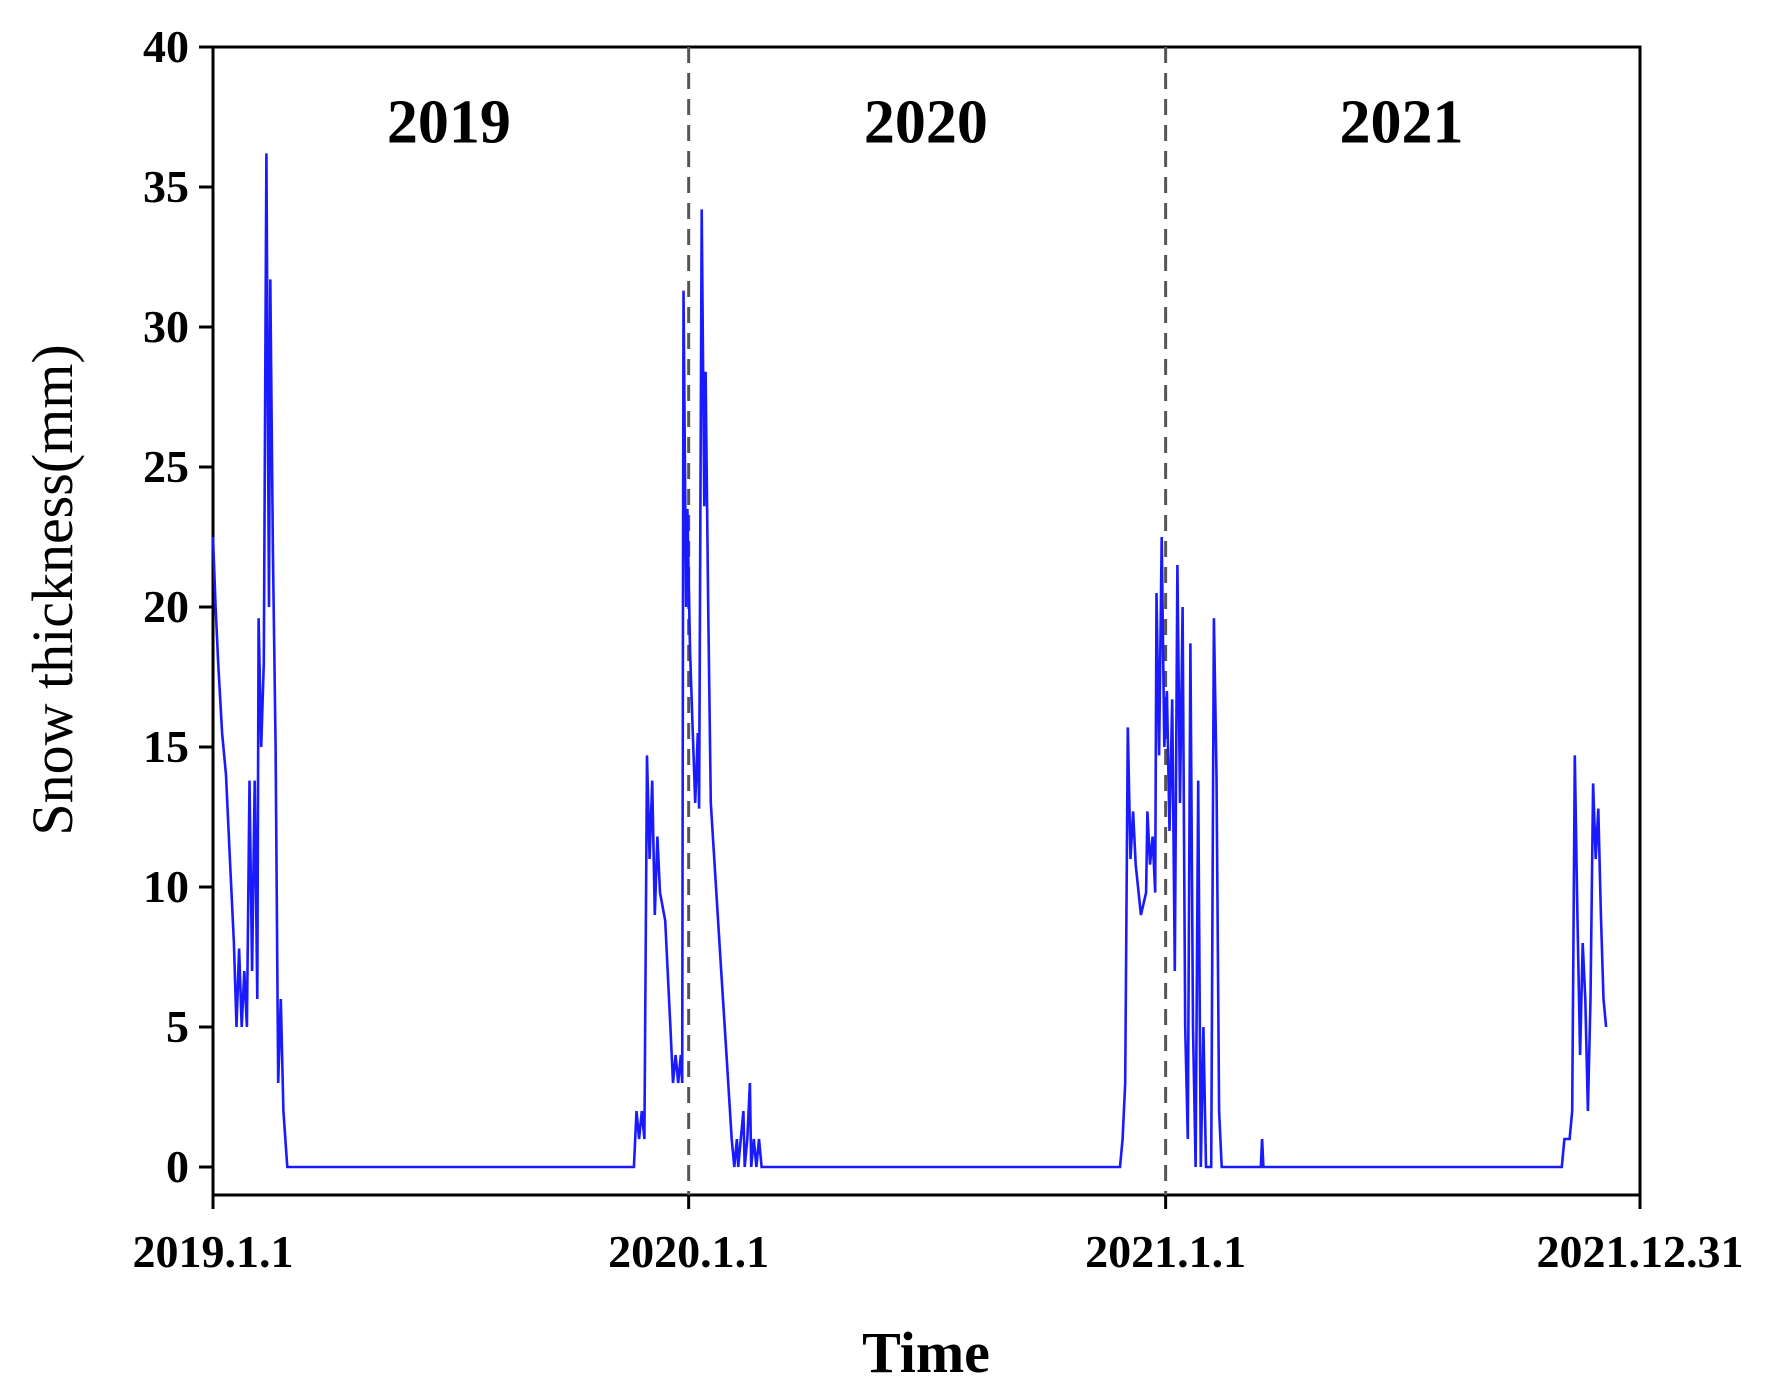 This screenshot has width=1782, height=1400. I want to click on y-tick-label: 20, so click(166, 606).